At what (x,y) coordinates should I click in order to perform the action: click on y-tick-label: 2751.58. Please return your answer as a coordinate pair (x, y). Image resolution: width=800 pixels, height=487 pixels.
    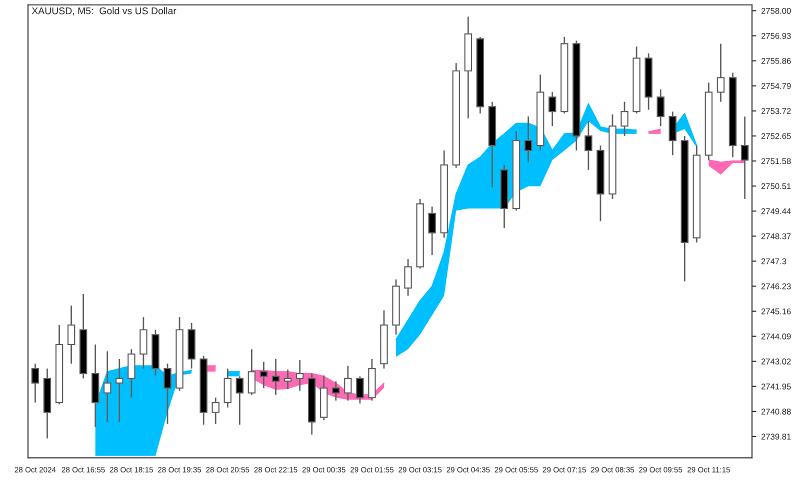
    Looking at the image, I should click on (776, 161).